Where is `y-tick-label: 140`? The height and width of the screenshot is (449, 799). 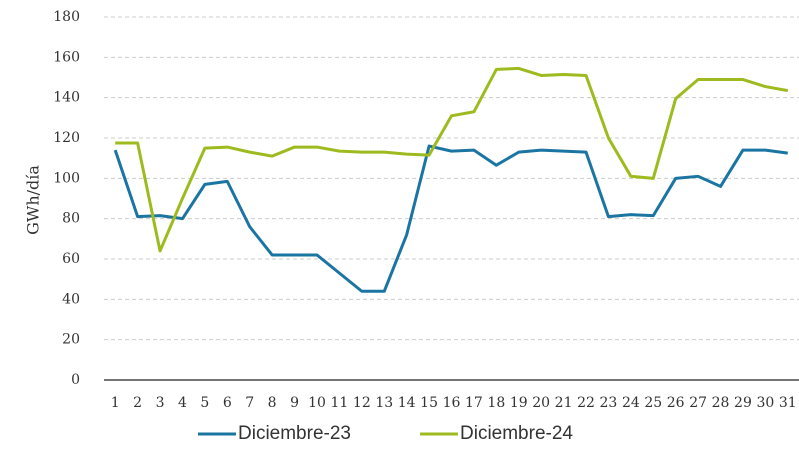 y-tick-label: 140 is located at coordinates (66, 98).